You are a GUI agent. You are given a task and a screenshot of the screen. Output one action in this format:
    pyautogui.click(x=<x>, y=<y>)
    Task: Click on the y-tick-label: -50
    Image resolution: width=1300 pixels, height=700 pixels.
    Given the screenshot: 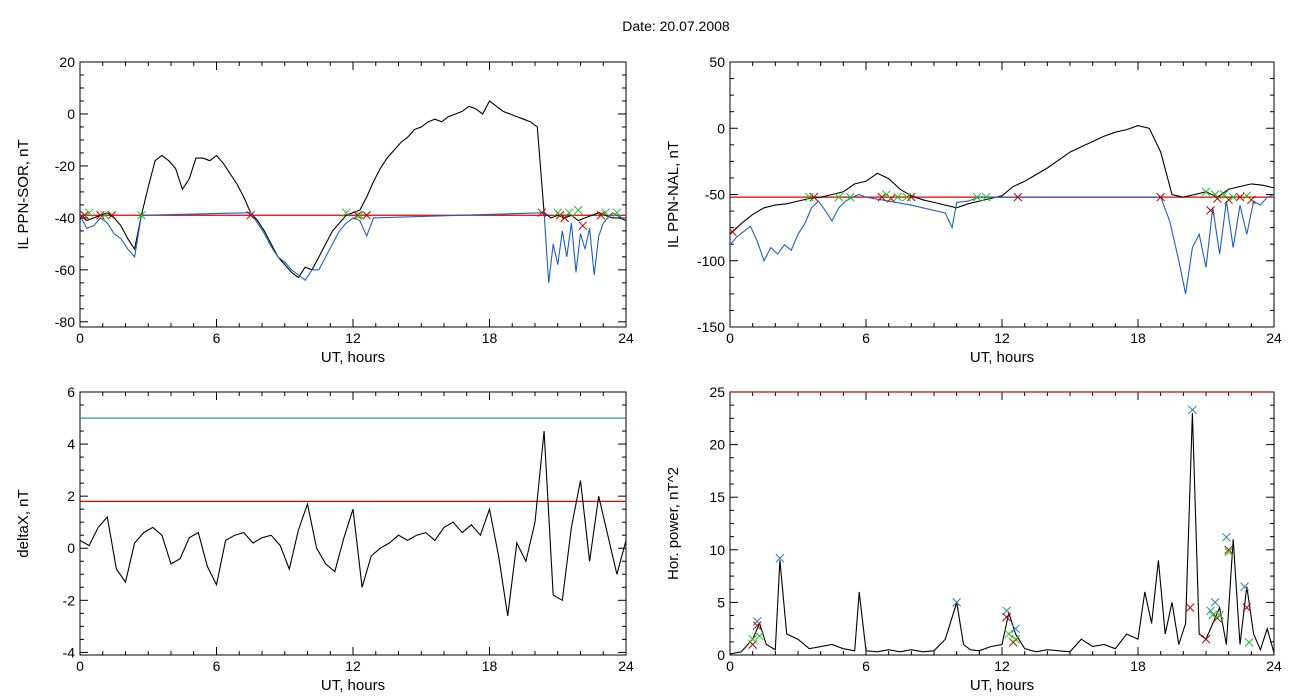 What is the action you would take?
    pyautogui.click(x=715, y=195)
    